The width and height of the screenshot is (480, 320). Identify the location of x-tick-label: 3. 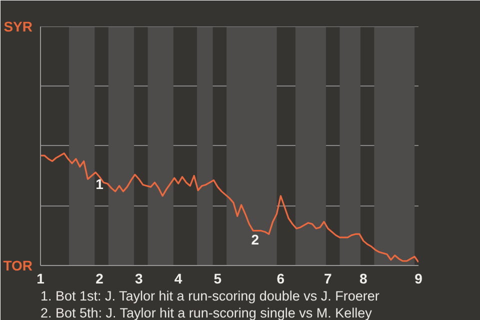
(139, 278).